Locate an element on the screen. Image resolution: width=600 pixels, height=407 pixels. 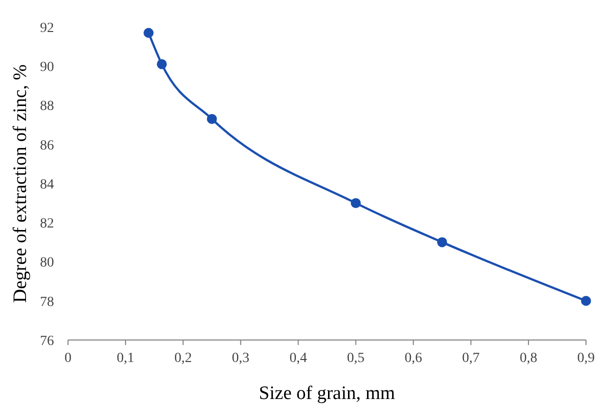
x-axis-title: Size of grain, mm is located at coordinates (327, 393).